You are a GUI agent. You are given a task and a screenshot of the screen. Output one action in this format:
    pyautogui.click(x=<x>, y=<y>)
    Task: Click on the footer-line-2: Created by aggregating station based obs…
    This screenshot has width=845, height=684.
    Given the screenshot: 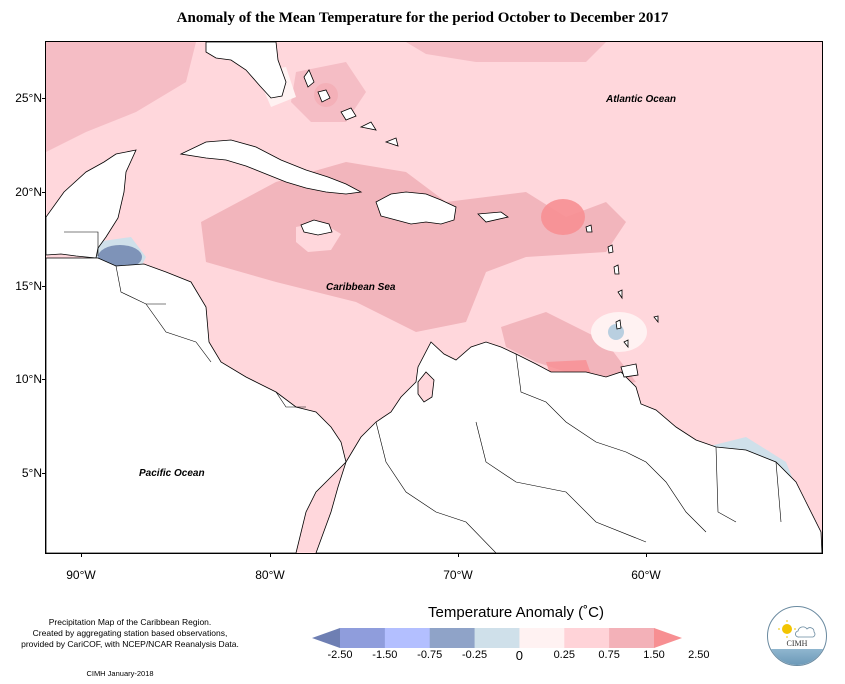 What is the action you would take?
    pyautogui.click(x=130, y=633)
    